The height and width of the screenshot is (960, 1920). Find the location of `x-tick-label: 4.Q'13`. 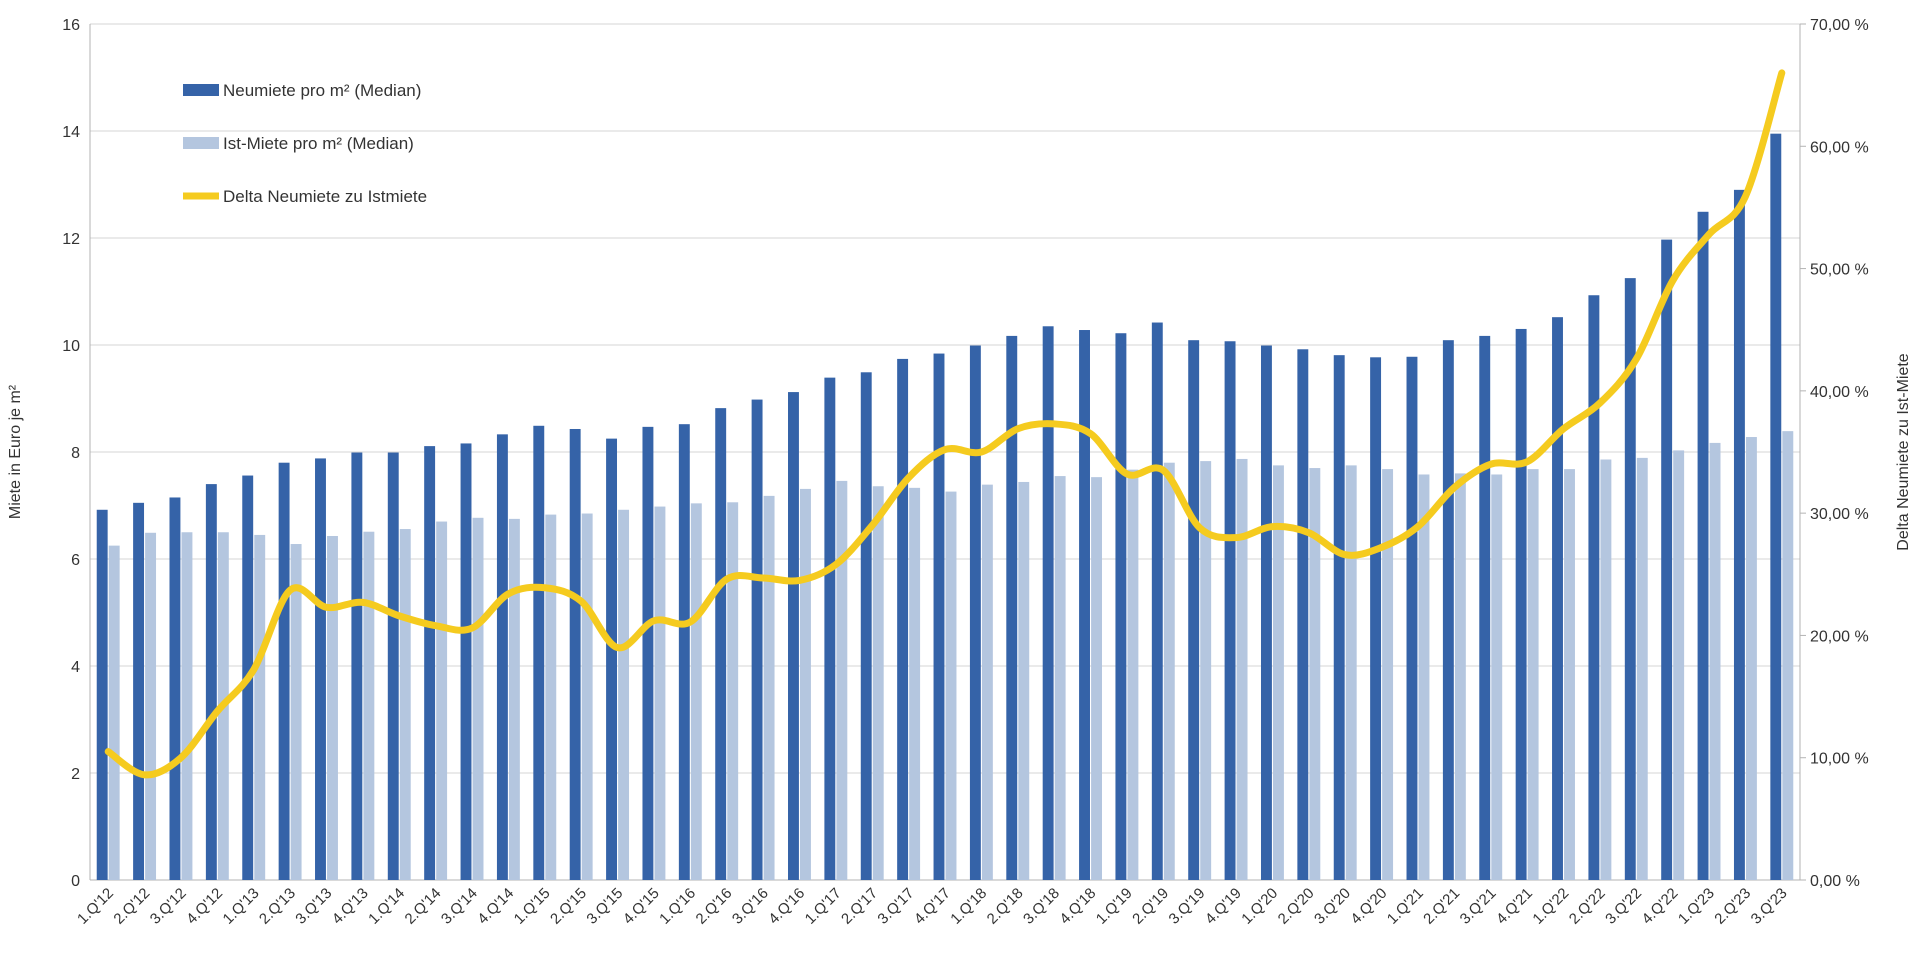

x-tick-label: 4.Q'13 is located at coordinates (350, 906).